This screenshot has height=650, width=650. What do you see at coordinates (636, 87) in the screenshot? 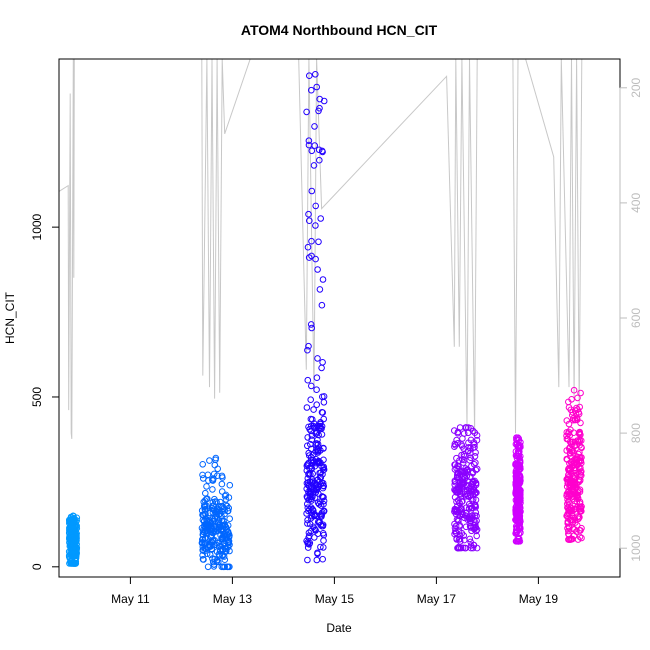
I see `secondary-tick-label: 200` at bounding box center [636, 87].